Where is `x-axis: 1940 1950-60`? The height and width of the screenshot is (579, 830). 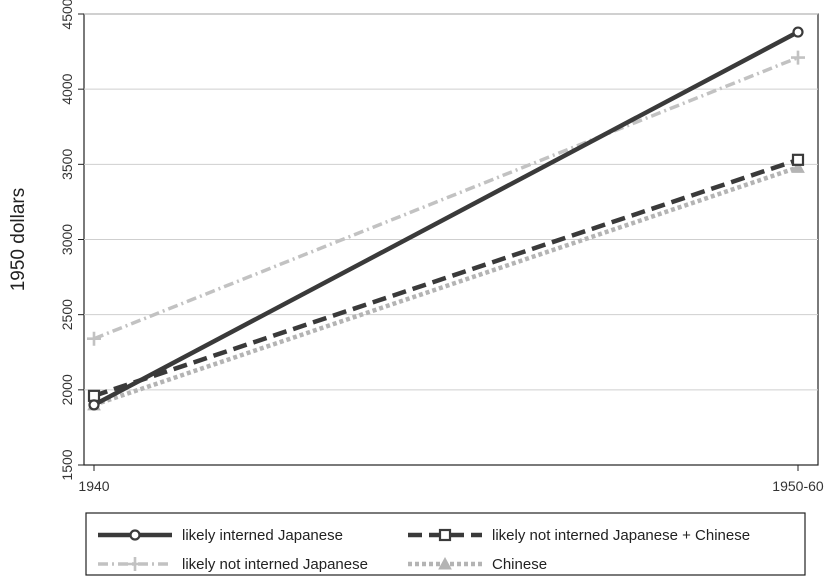
x-axis: 1940 1950-60 is located at coordinates (451, 479).